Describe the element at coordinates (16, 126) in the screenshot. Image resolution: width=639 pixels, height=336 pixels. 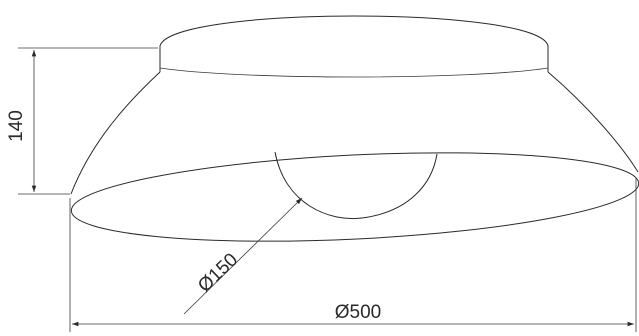
I see `height-label: 140` at that location.